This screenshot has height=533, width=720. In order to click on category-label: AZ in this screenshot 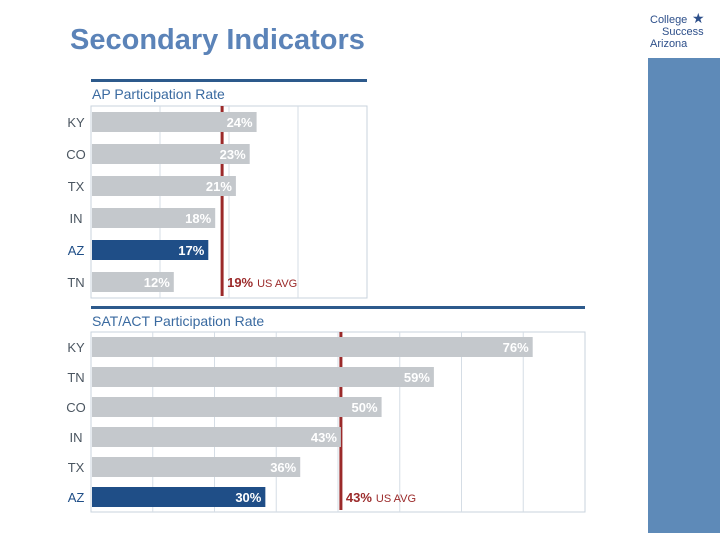, I will do `click(76, 250)`.